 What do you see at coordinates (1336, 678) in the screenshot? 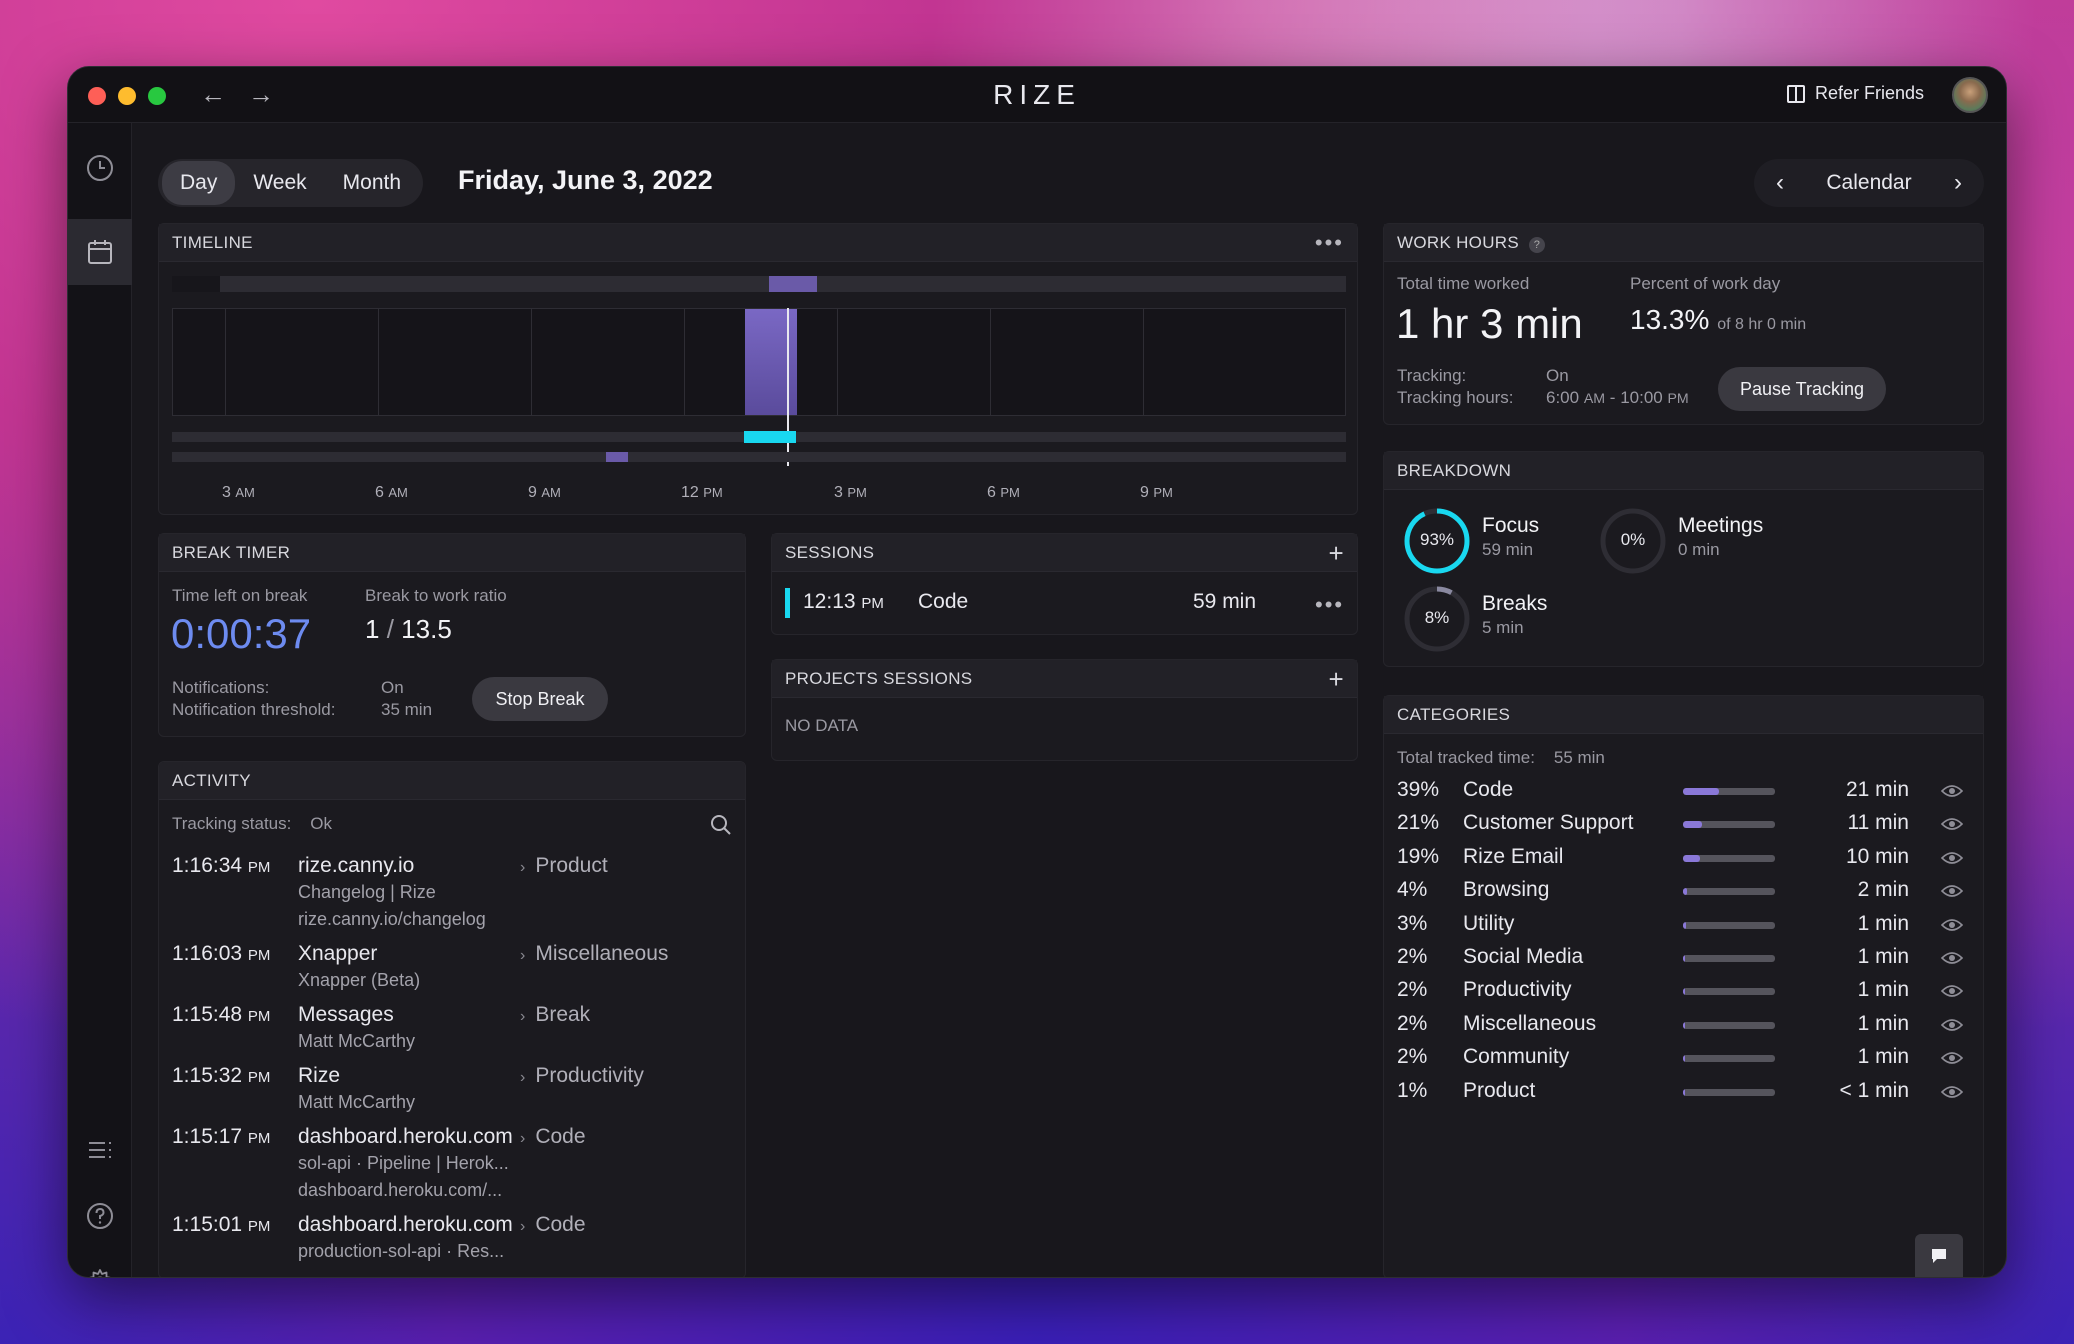
I see `add-project-icon: +` at bounding box center [1336, 678].